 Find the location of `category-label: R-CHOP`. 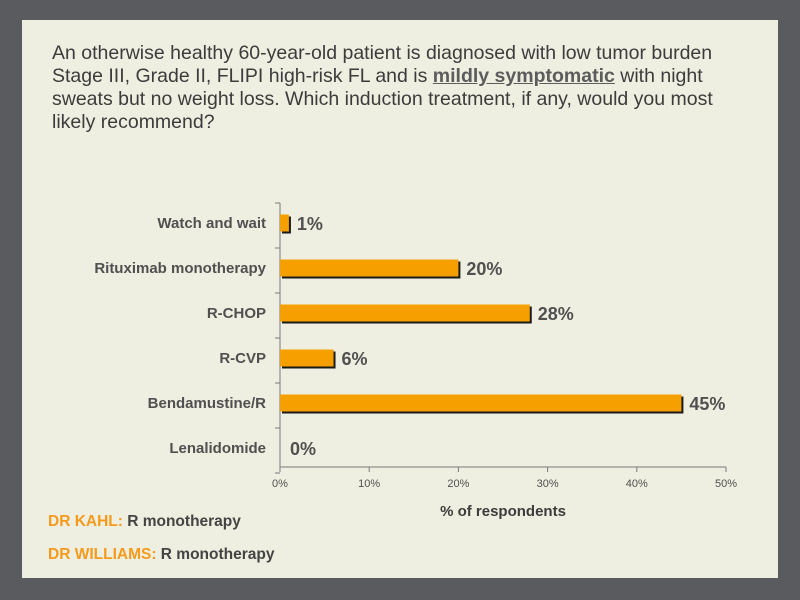

category-label: R-CHOP is located at coordinates (236, 313).